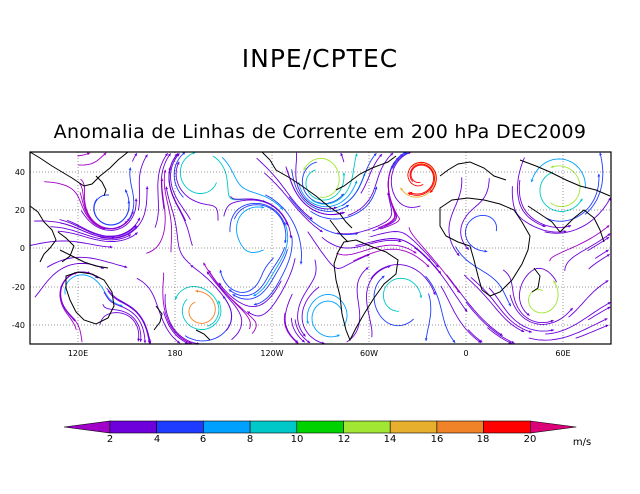 The height and width of the screenshot is (494, 640). I want to click on lat-axis: 40 20 0 -20 -40, so click(18, 249).